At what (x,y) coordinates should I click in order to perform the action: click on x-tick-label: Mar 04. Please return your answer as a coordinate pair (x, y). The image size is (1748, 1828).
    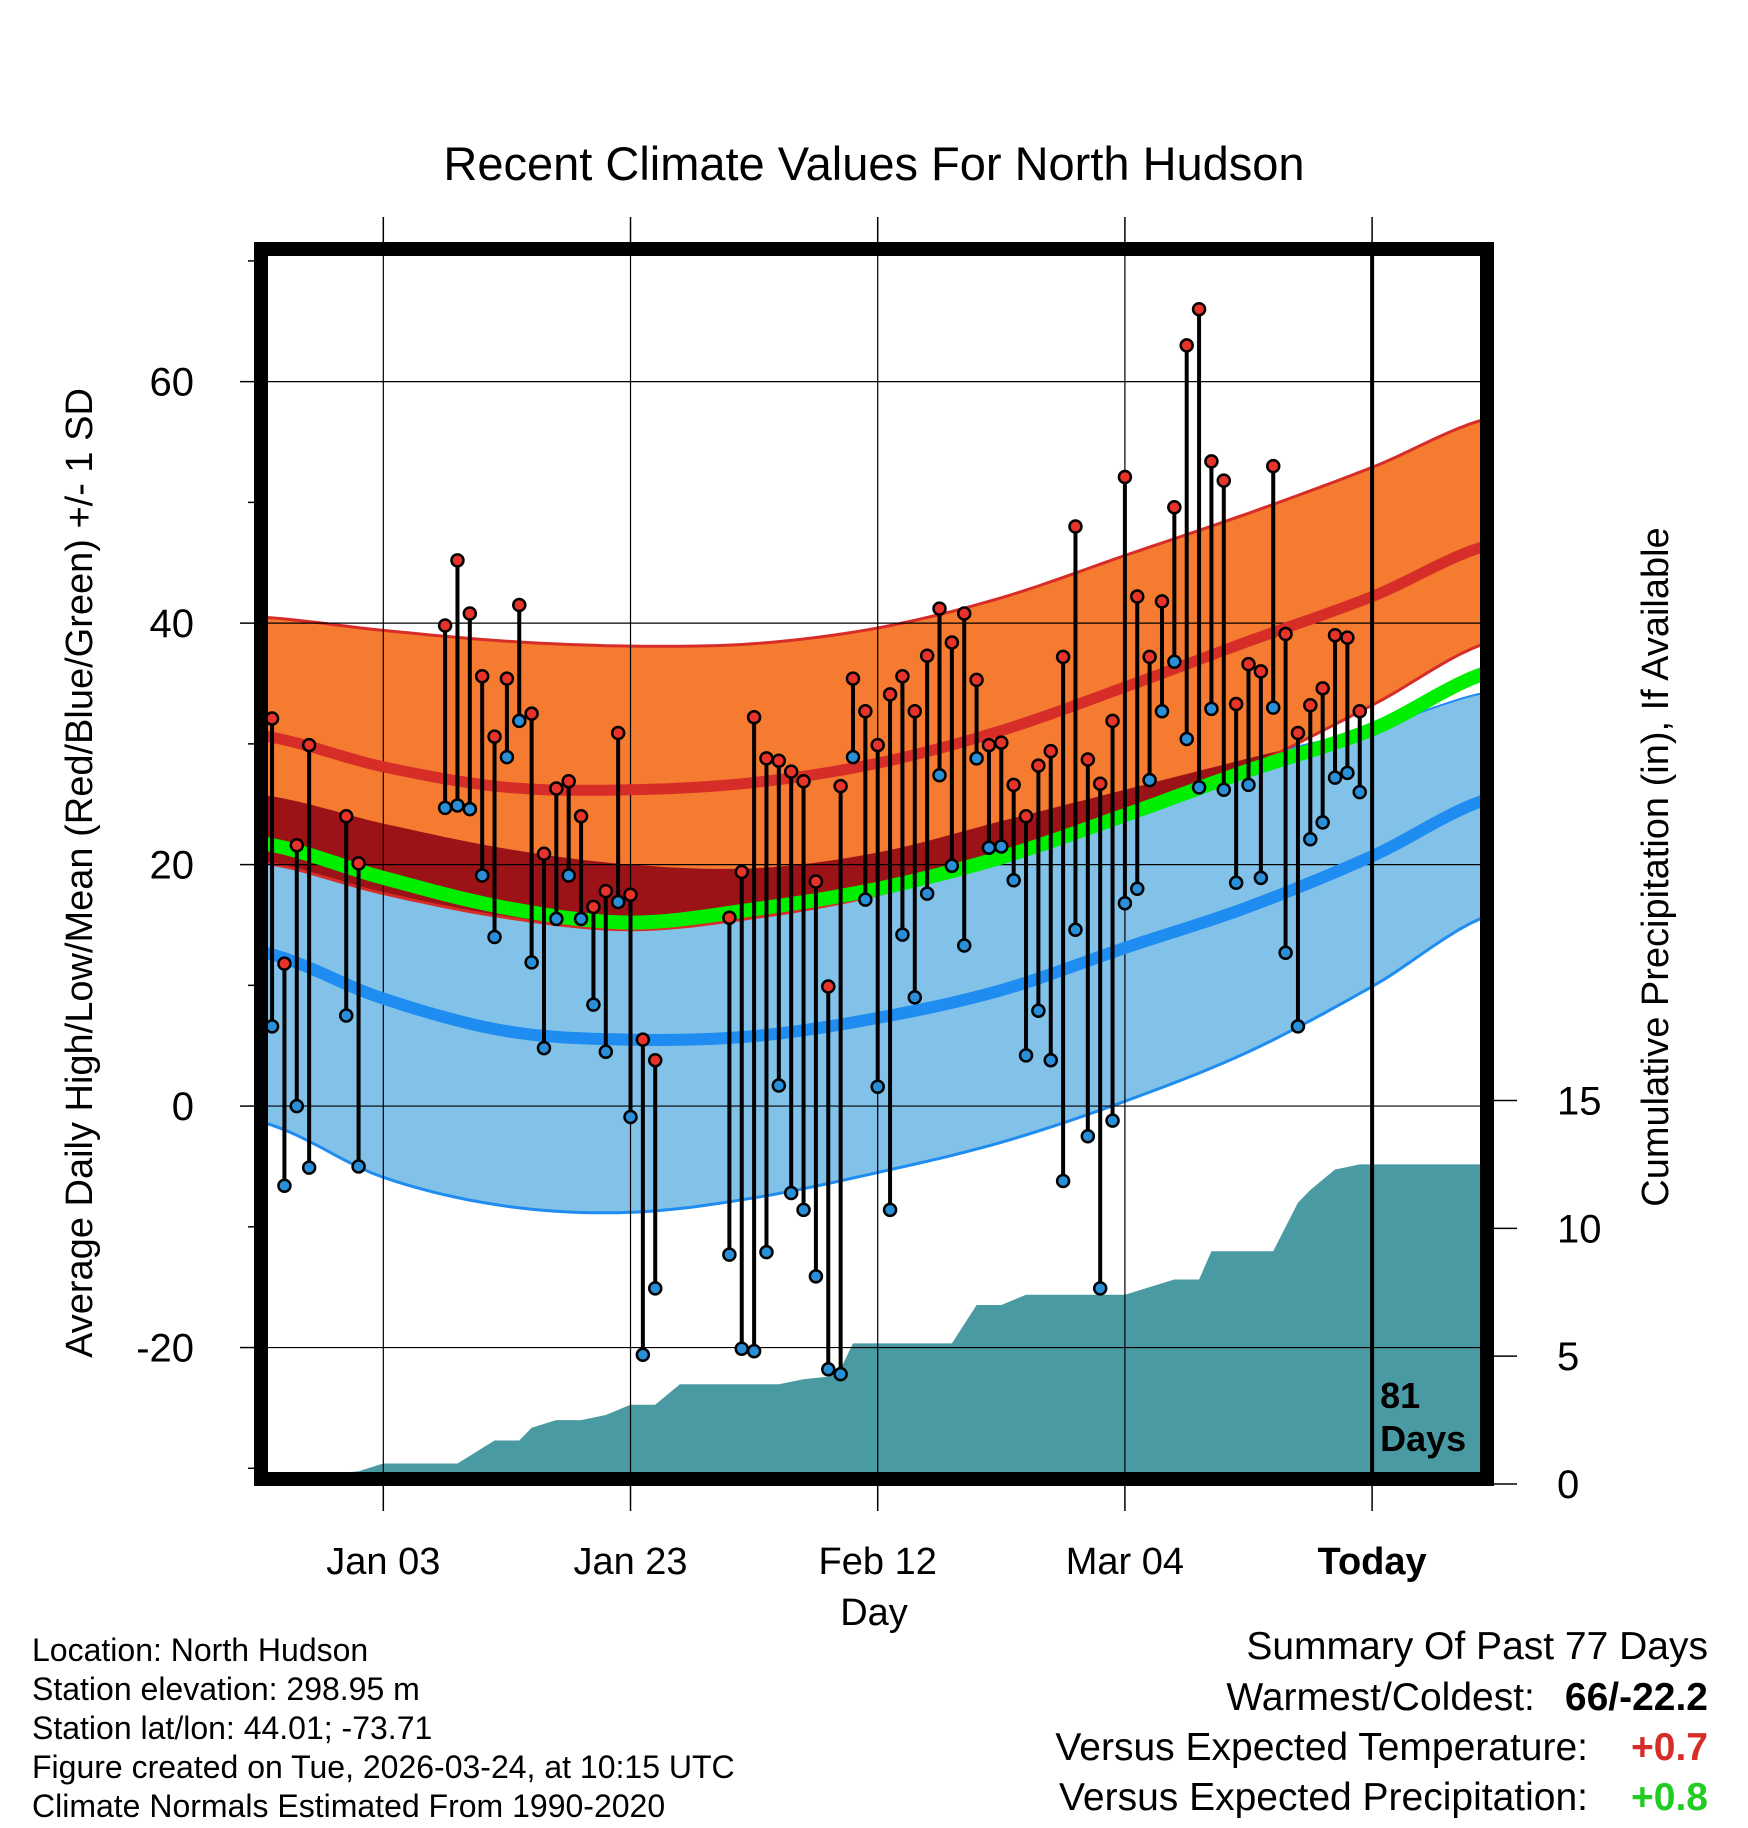
    Looking at the image, I should click on (1125, 1562).